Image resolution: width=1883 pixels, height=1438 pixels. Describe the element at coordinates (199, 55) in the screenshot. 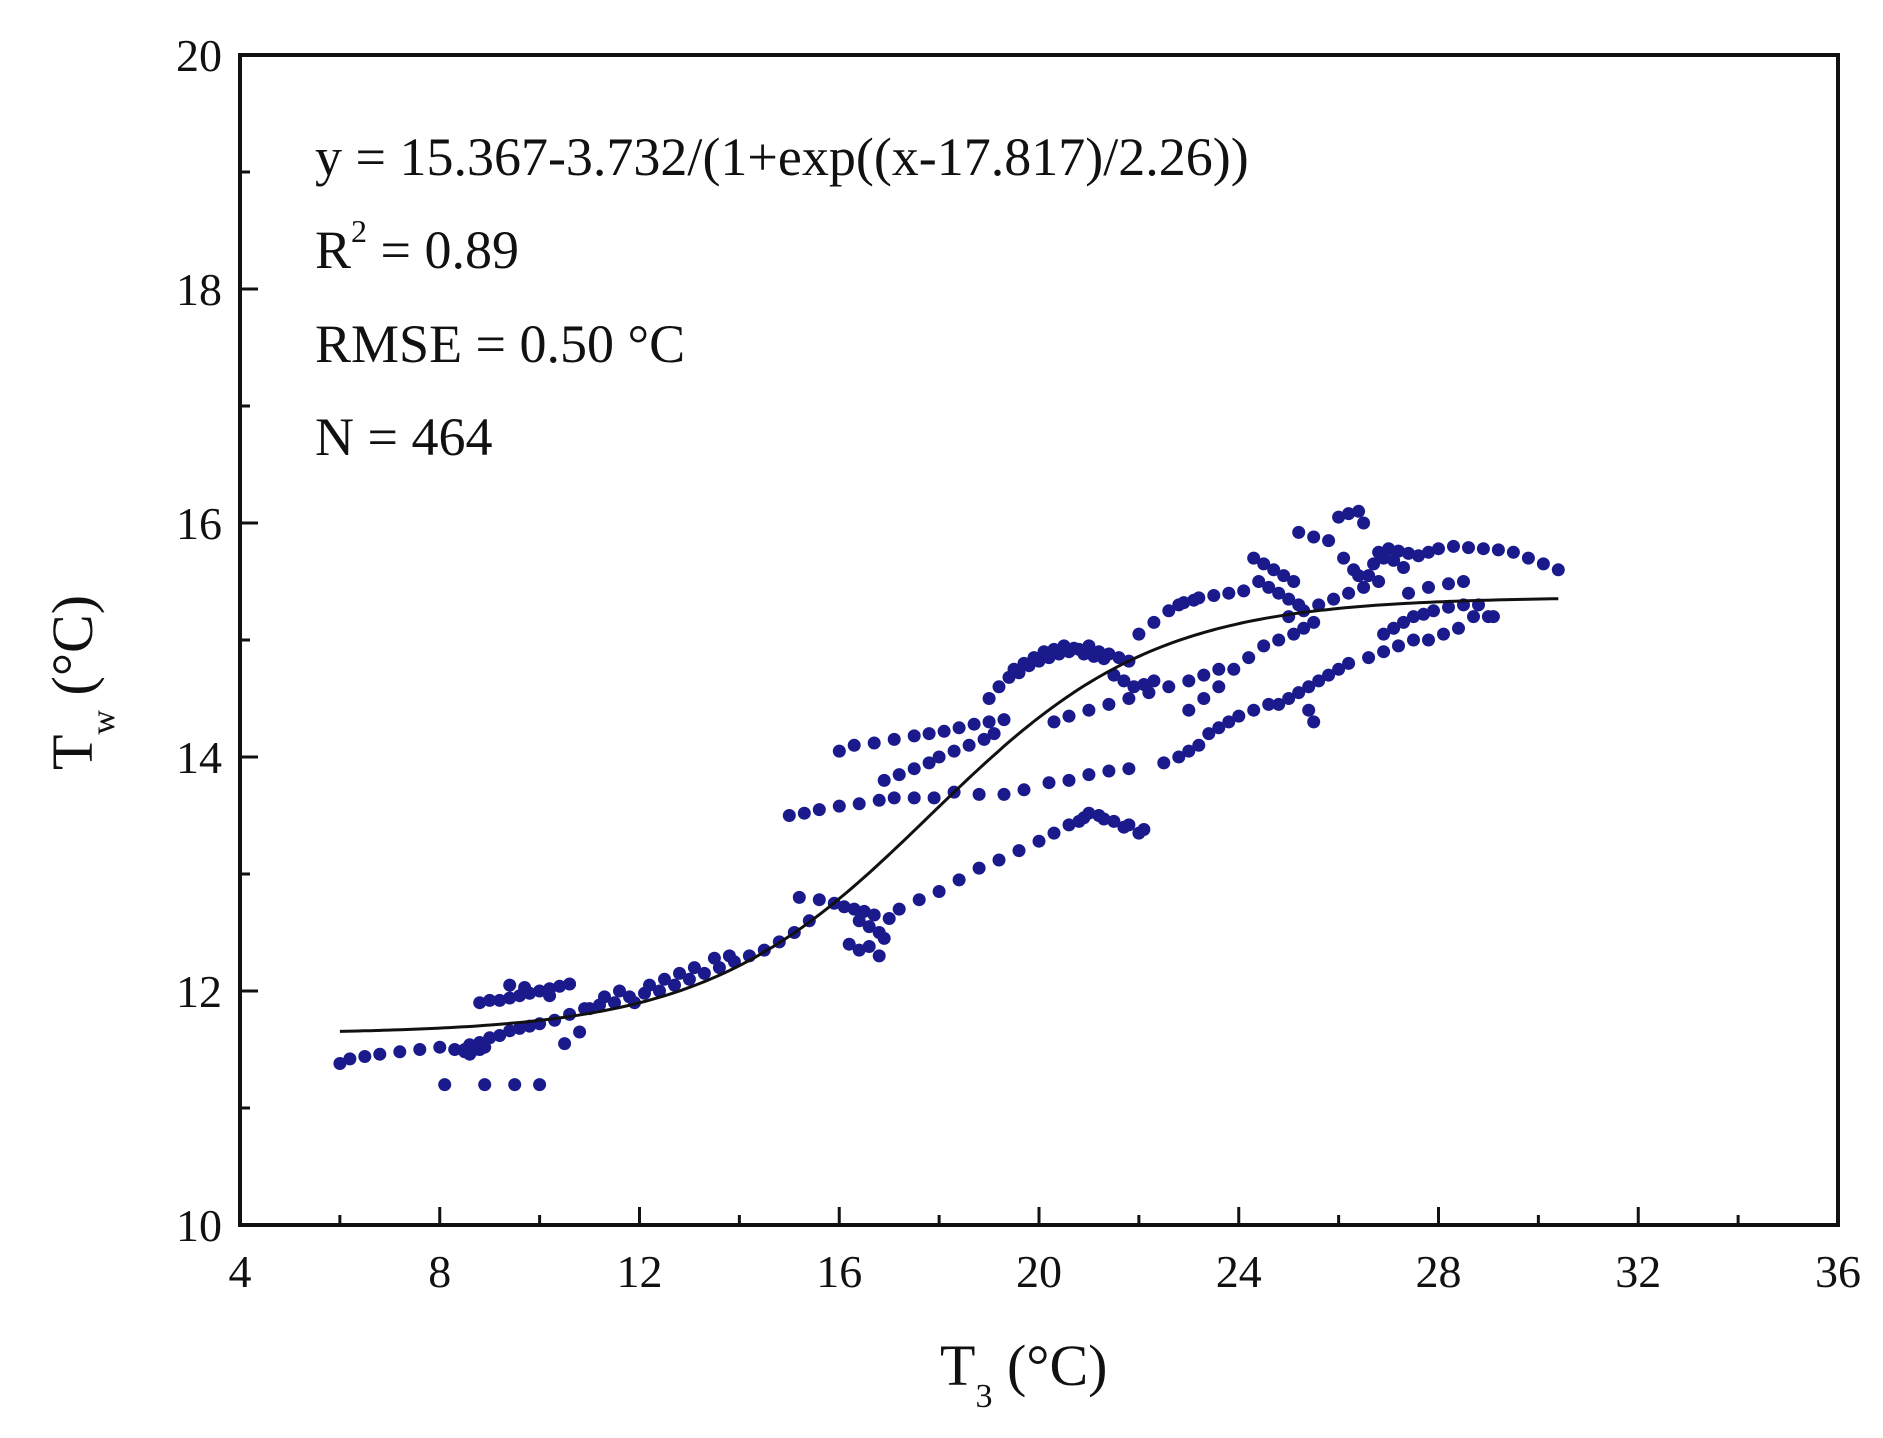

I see `y-tick-label: 20` at that location.